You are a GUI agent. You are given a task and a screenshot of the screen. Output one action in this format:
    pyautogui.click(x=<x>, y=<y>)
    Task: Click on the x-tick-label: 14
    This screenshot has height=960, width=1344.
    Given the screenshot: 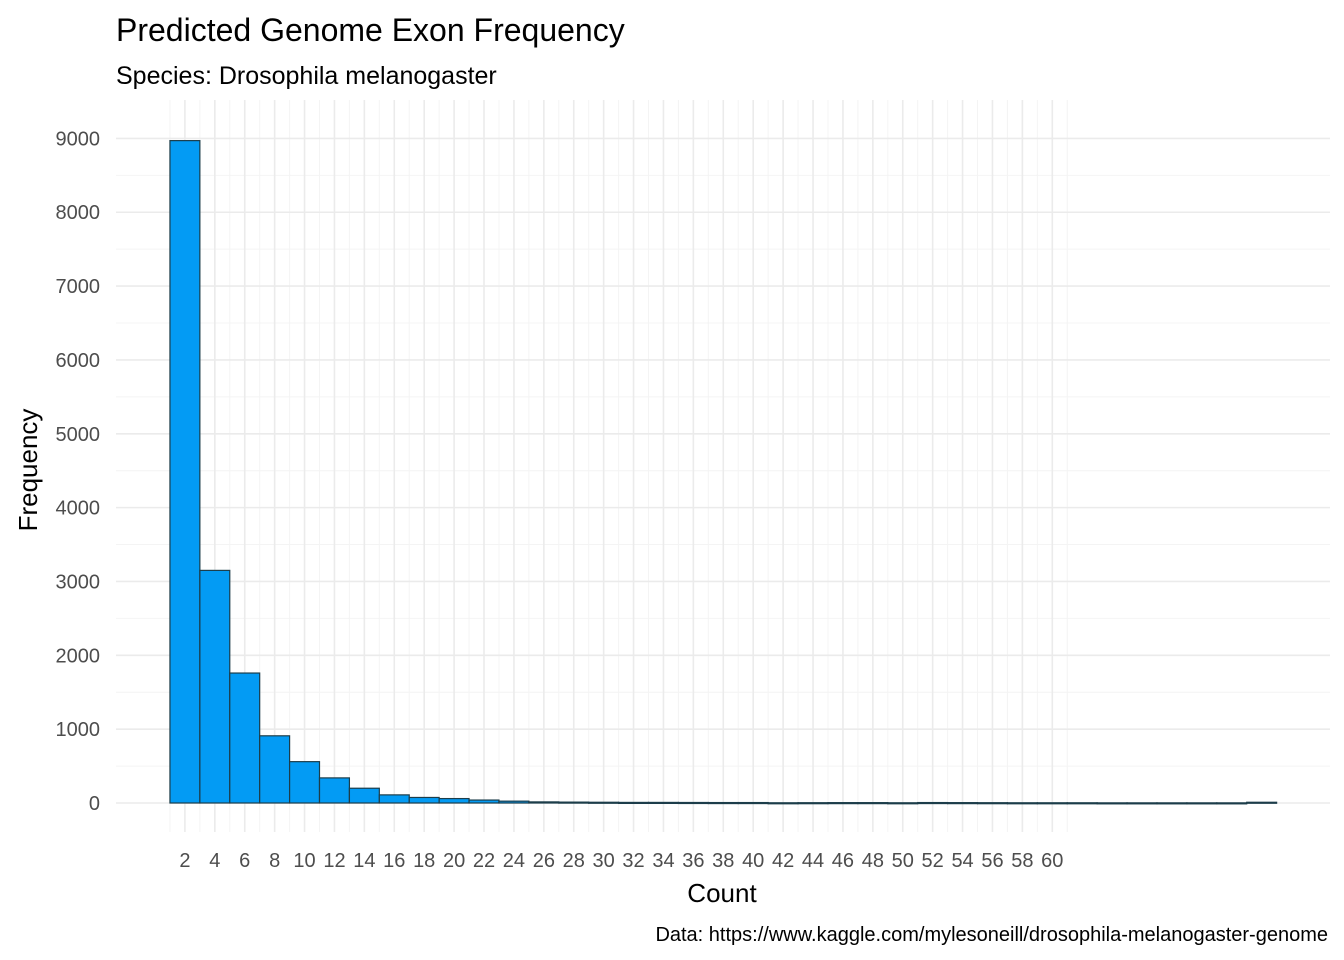 What is the action you would take?
    pyautogui.click(x=364, y=861)
    